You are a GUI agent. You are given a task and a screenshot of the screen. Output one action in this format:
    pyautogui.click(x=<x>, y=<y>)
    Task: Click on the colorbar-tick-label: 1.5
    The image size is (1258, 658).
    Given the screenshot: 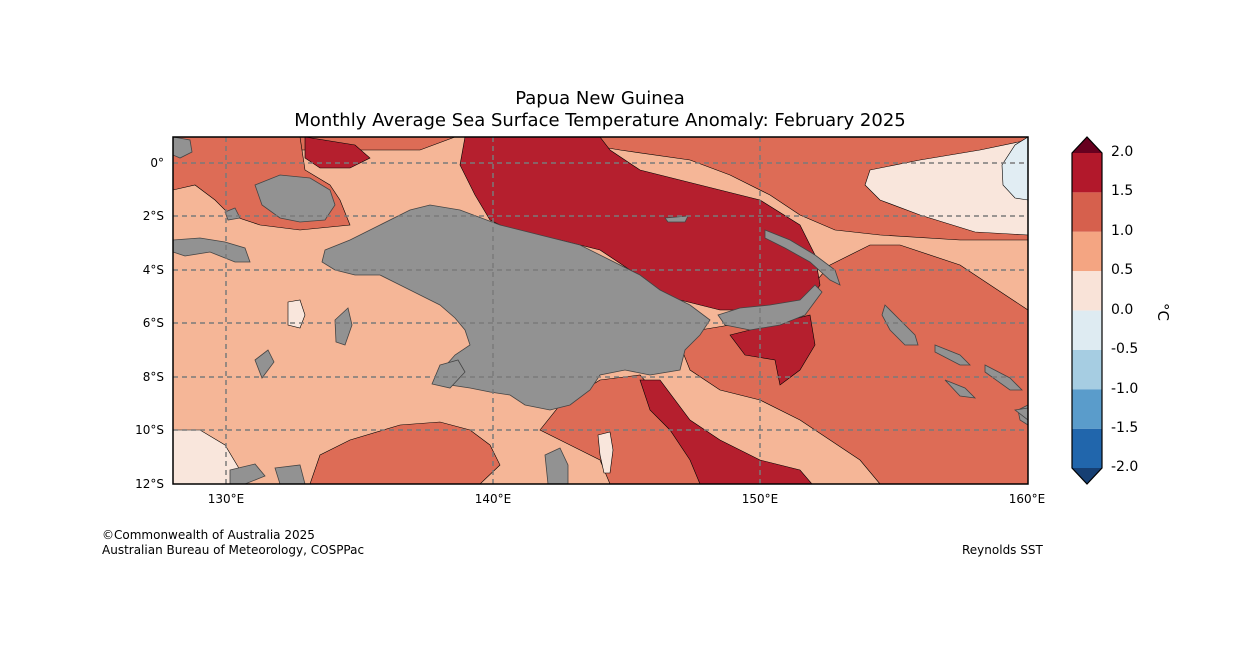 What is the action you would take?
    pyautogui.click(x=1122, y=191)
    